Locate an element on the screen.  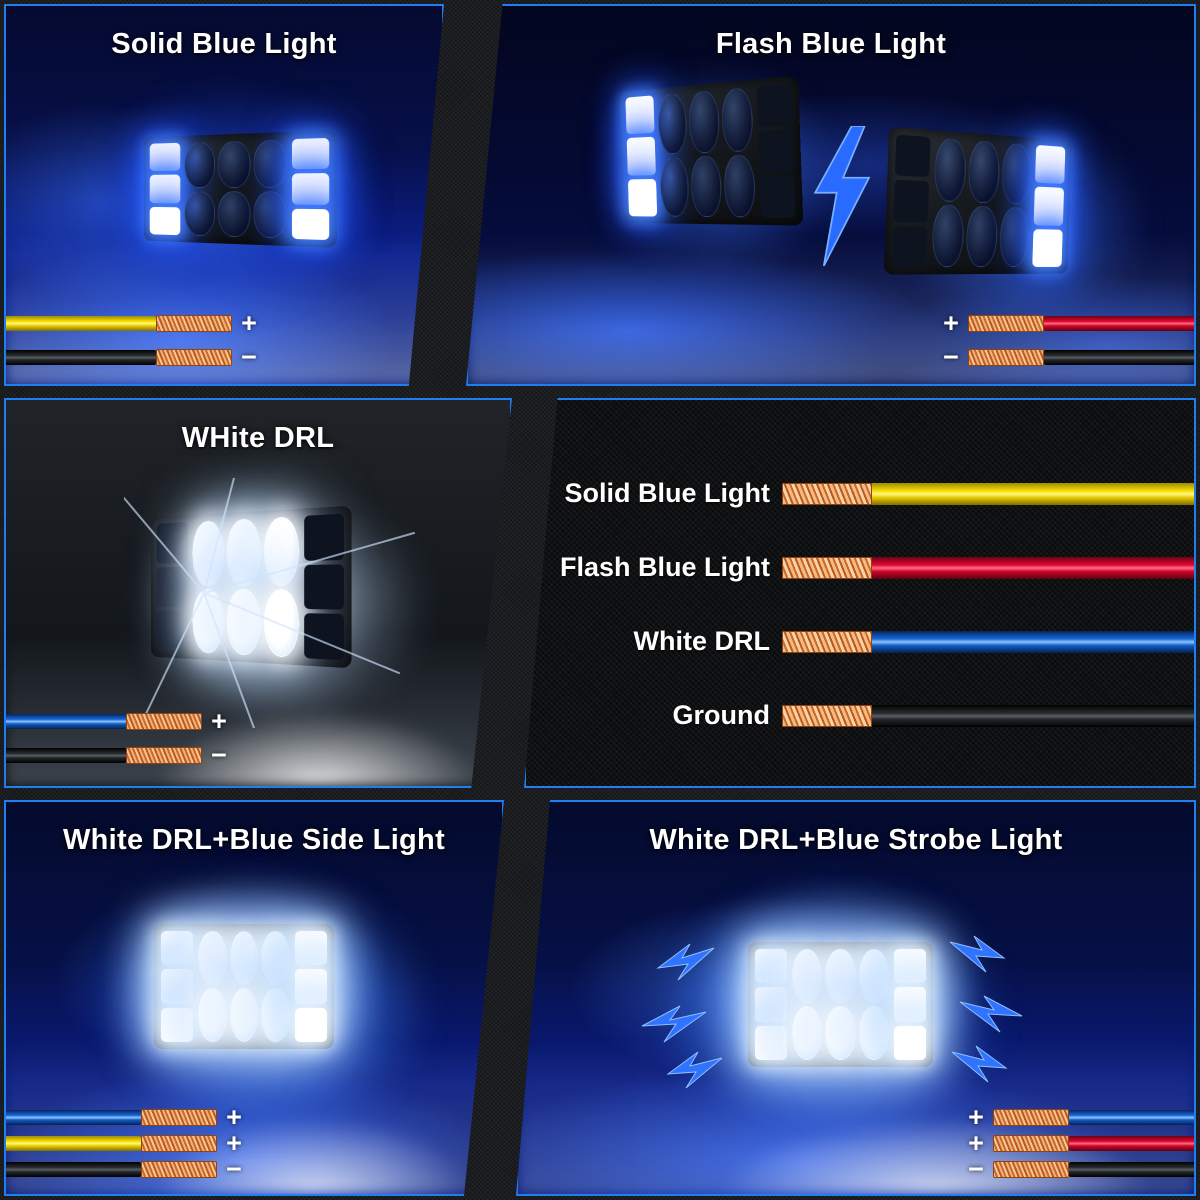
lightning-bolt-icon is located at coordinates (841, 196).